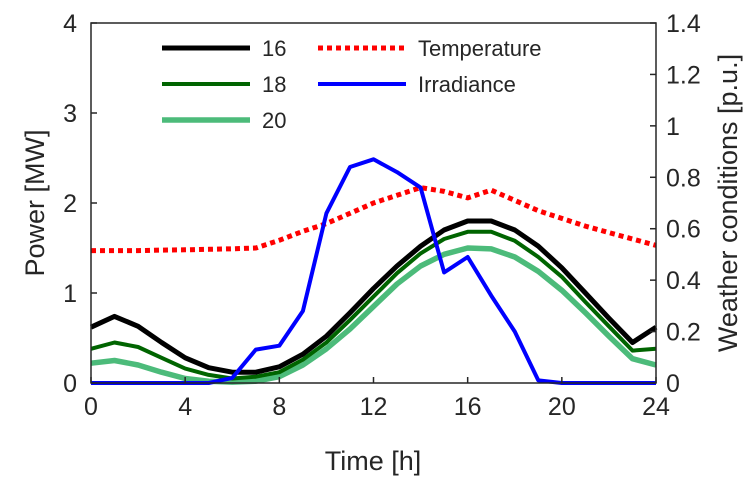 Image resolution: width=749 pixels, height=477 pixels. Describe the element at coordinates (374, 219) in the screenshot. I see `series-line-temperature` at that location.